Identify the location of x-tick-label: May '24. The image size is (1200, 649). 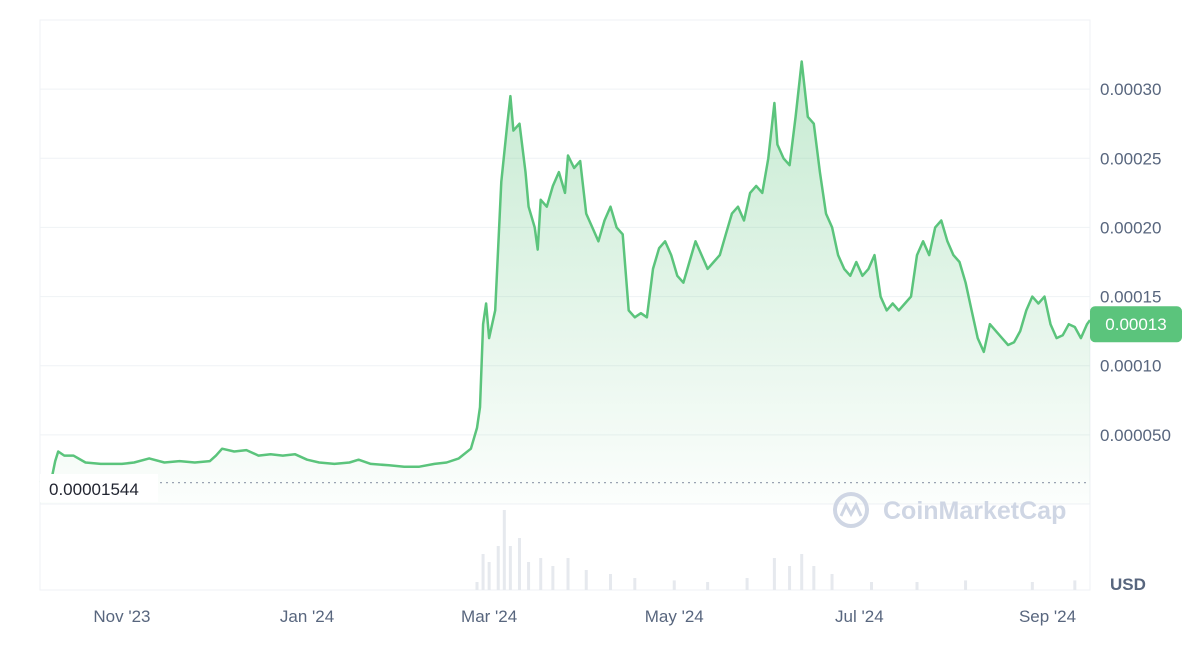
(674, 616).